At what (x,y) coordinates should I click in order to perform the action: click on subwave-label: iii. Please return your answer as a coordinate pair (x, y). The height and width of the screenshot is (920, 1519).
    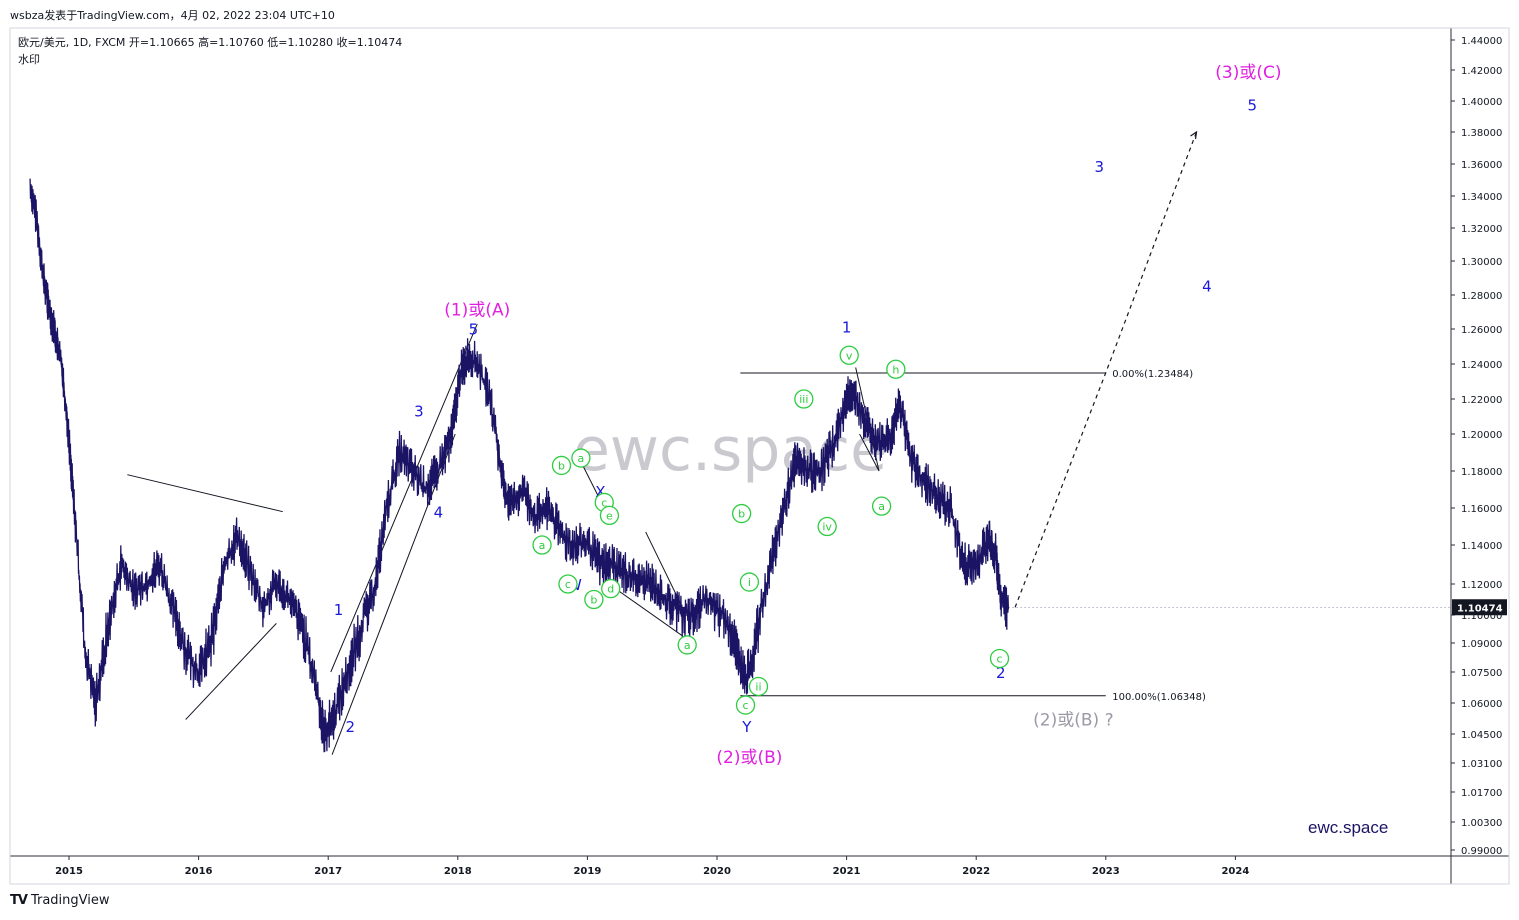
    Looking at the image, I should click on (803, 399).